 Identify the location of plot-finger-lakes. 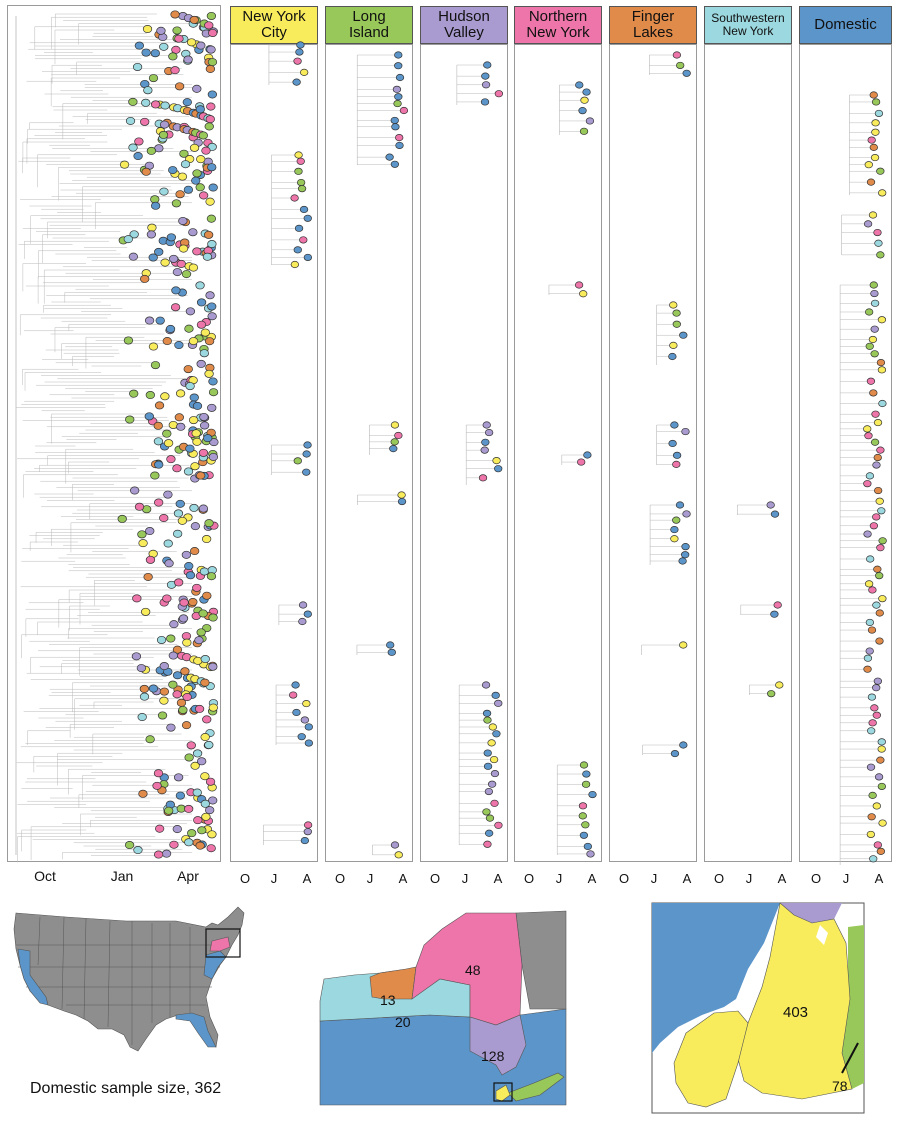
(653, 453).